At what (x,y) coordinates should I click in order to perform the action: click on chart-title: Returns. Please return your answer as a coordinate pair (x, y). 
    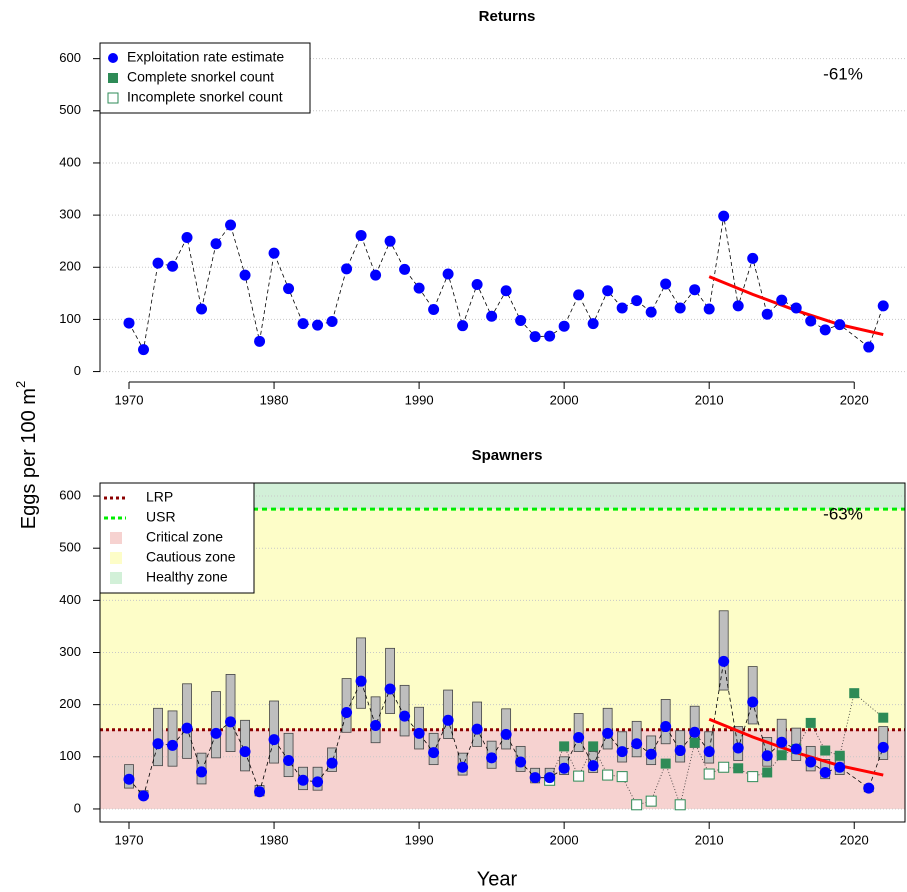
    Looking at the image, I should click on (507, 16).